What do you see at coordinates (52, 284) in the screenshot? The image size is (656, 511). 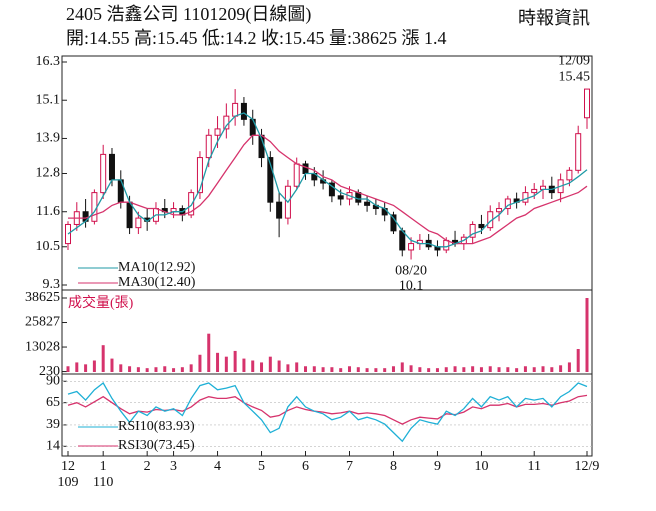 I see `y-tick-label: 9.3` at bounding box center [52, 284].